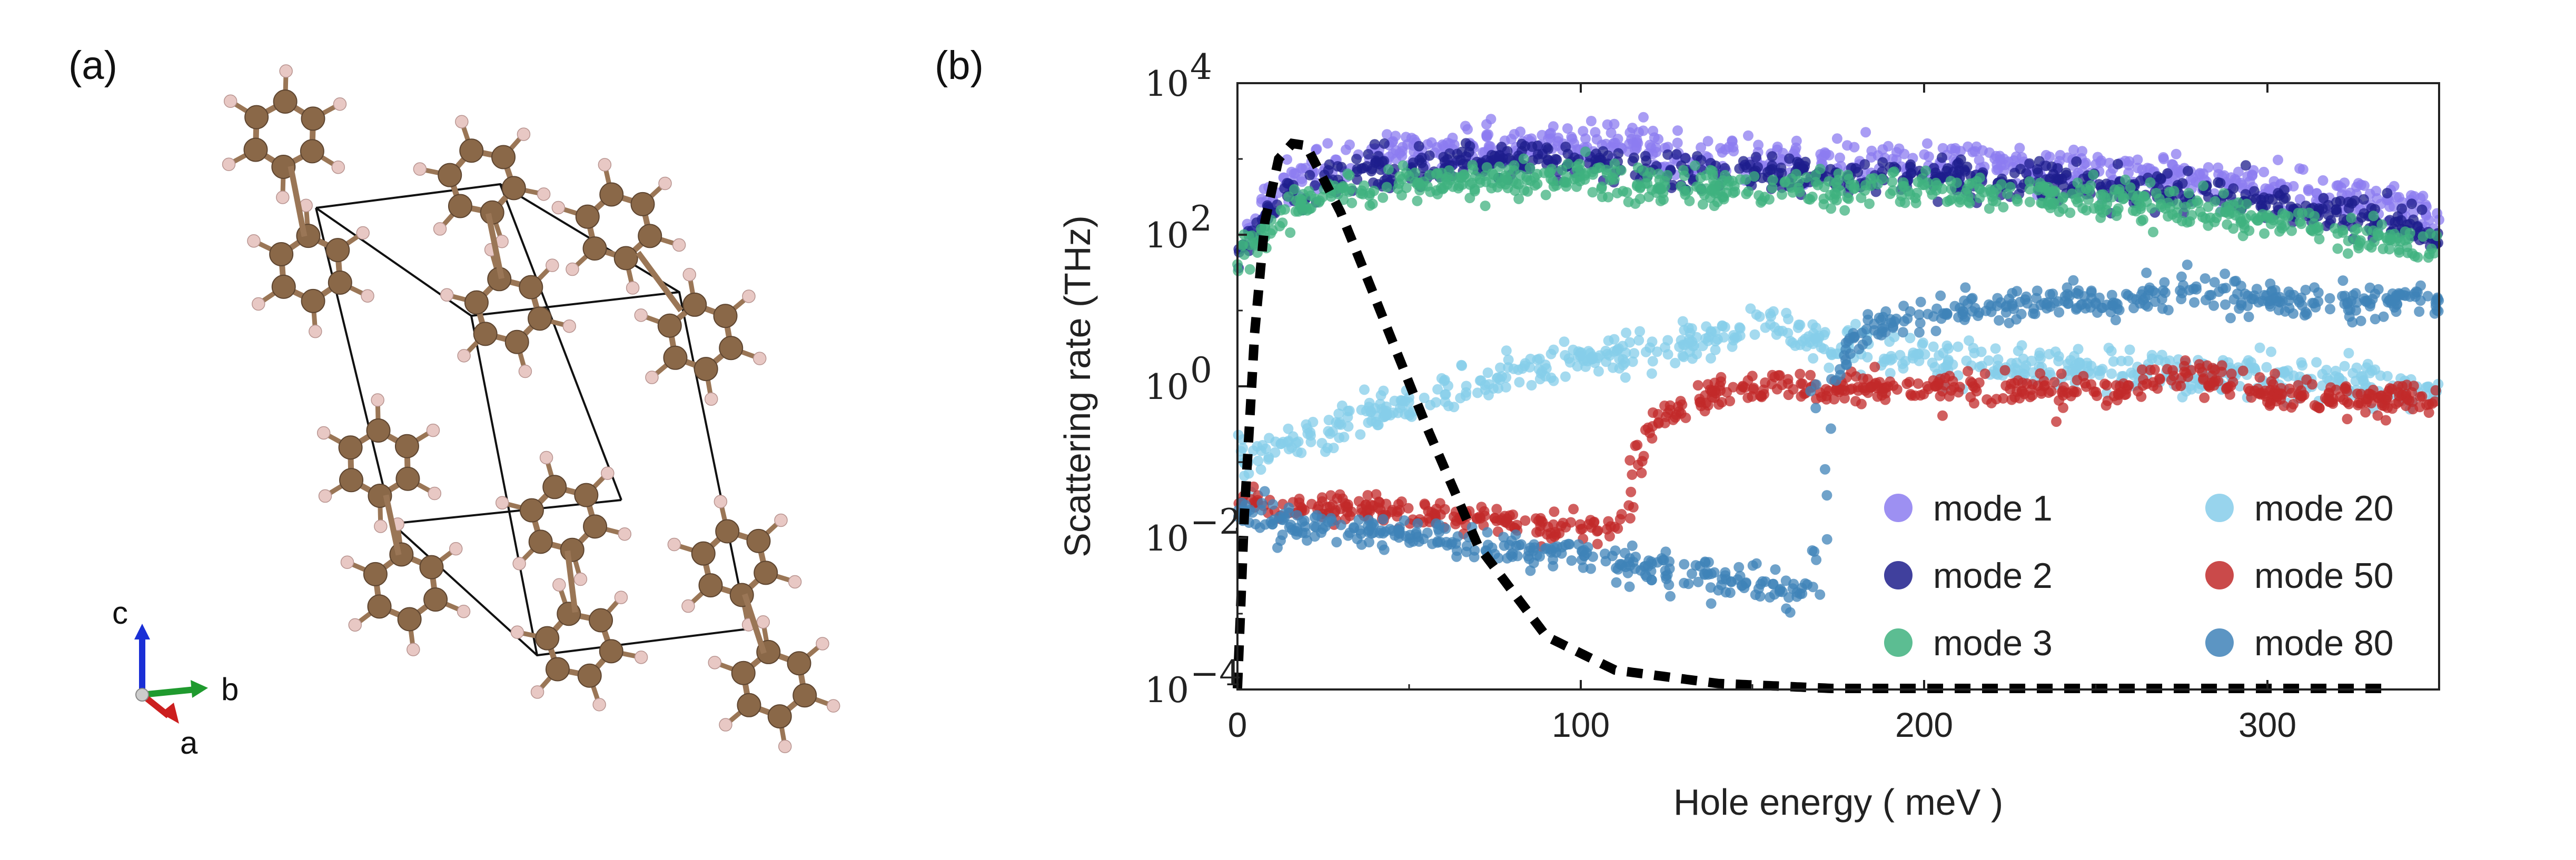  Describe the element at coordinates (1968, 508) in the screenshot. I see `legend-item: mode 1` at that location.